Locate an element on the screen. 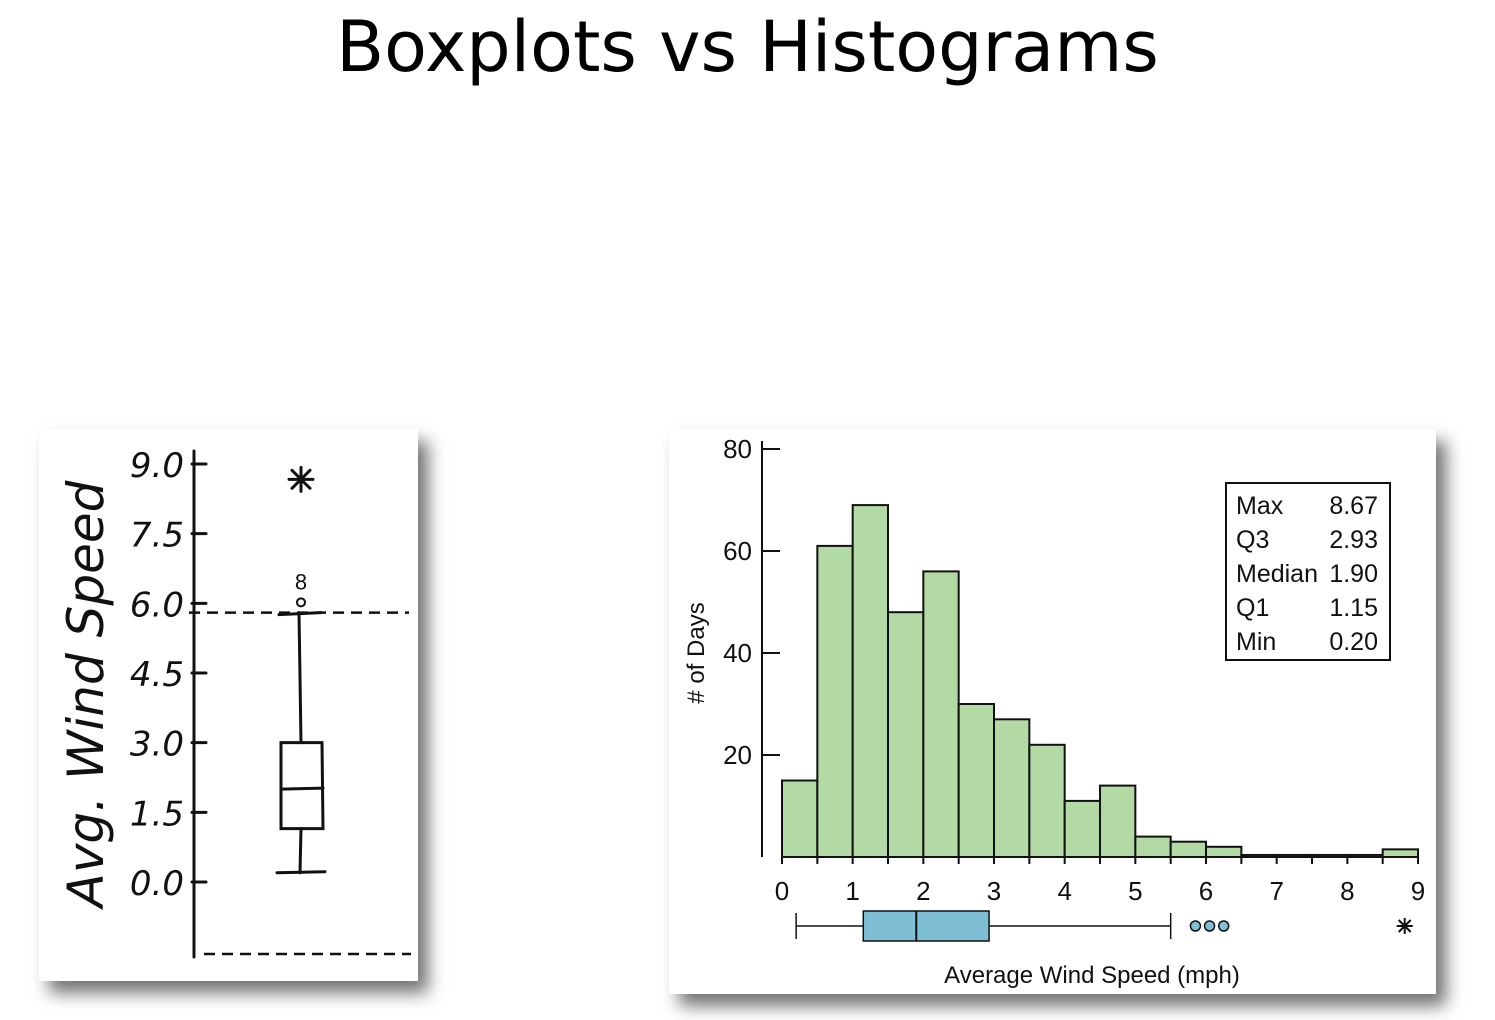 The image size is (1495, 1020). stats-label: Q1 is located at coordinates (1252, 608).